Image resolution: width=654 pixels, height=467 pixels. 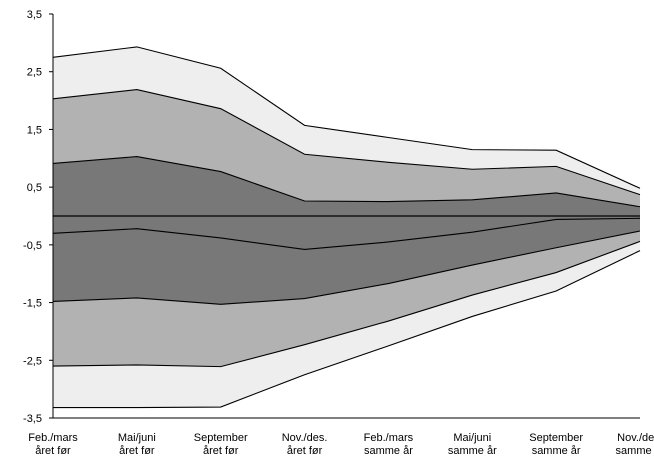 I want to click on y-tick-label: -0,5, so click(x=32, y=246).